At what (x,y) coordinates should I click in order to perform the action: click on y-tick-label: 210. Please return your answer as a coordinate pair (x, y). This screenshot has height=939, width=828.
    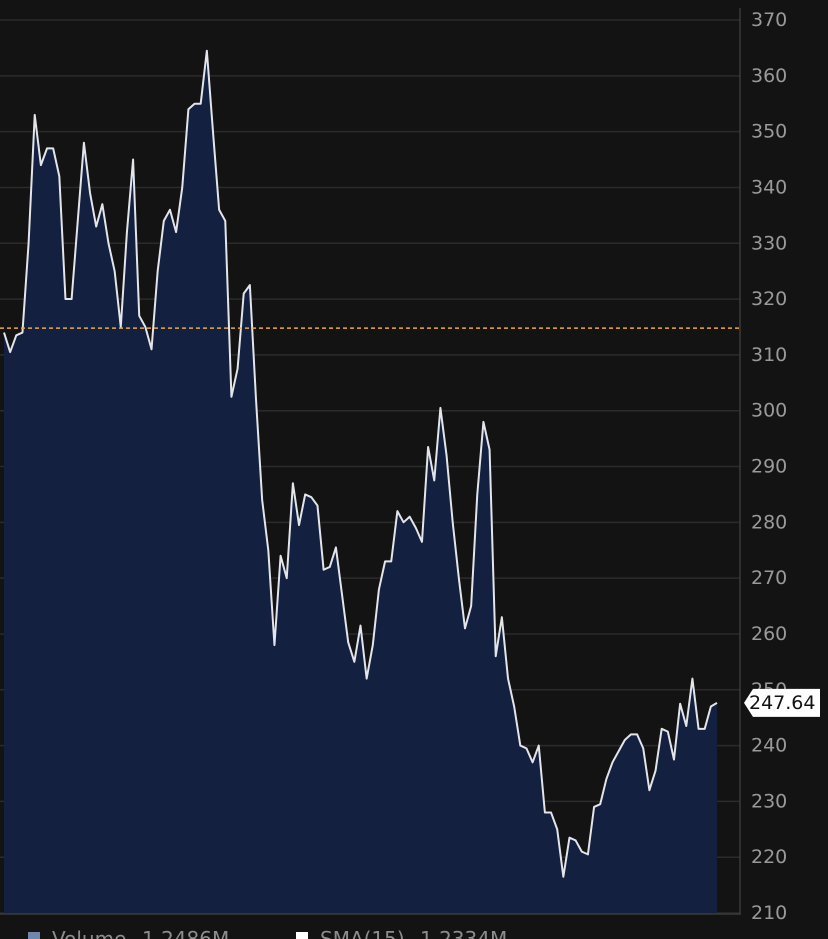
    Looking at the image, I should click on (769, 913).